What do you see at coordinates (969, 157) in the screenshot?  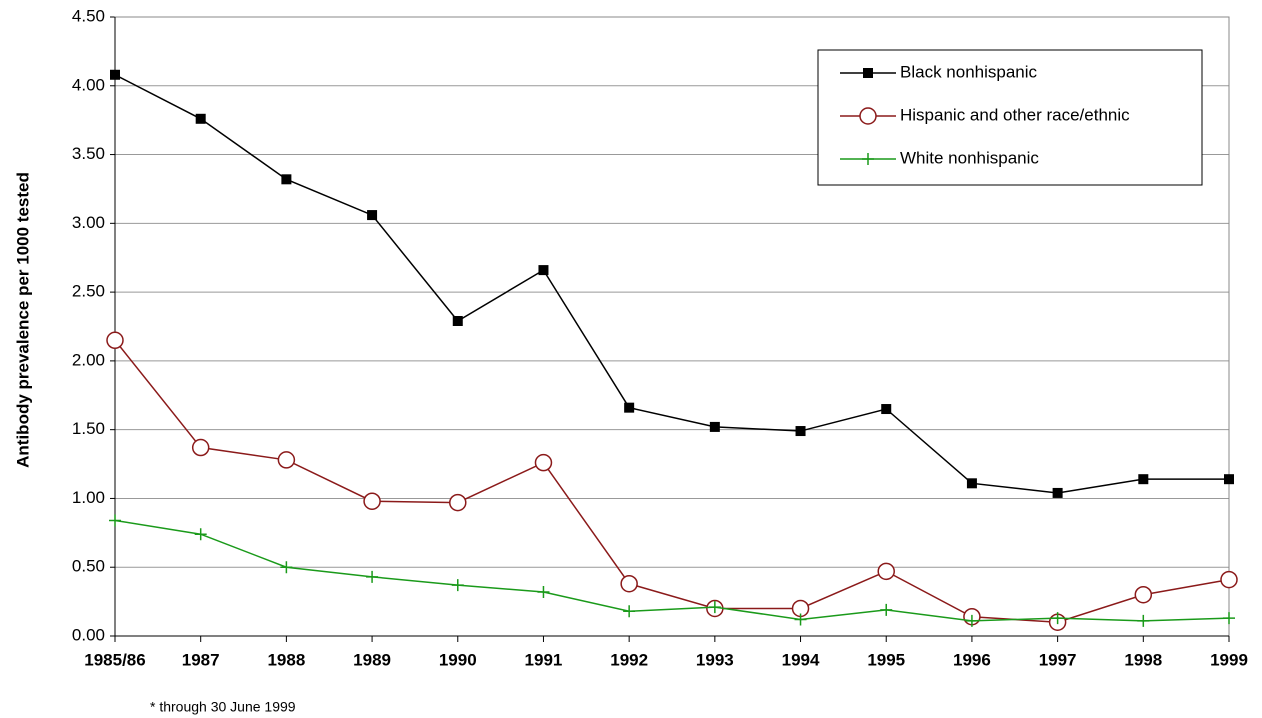 I see `legend-label: White nonhispanic` at bounding box center [969, 157].